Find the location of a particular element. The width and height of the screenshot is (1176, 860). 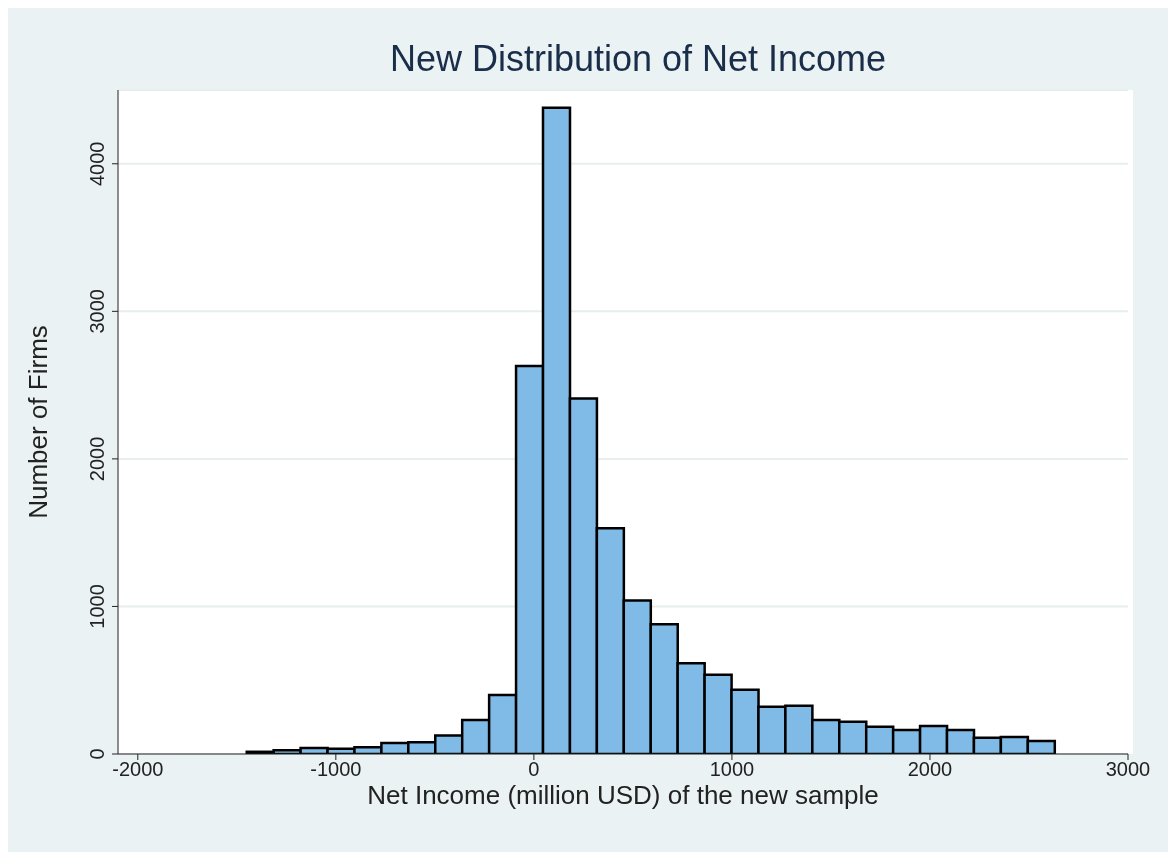

x-tick-label: -2000 is located at coordinates (138, 769).